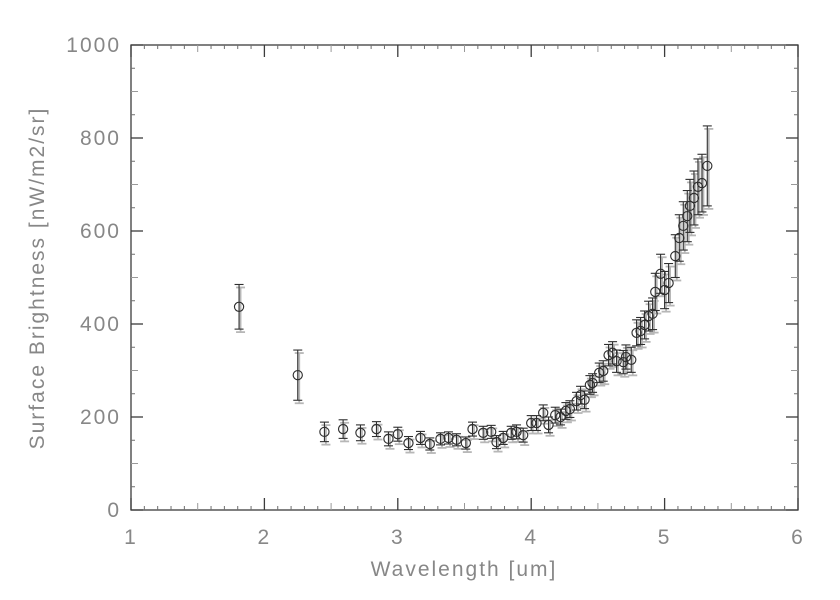 This screenshot has width=840, height=600. I want to click on x-tick-label: 4, so click(531, 537).